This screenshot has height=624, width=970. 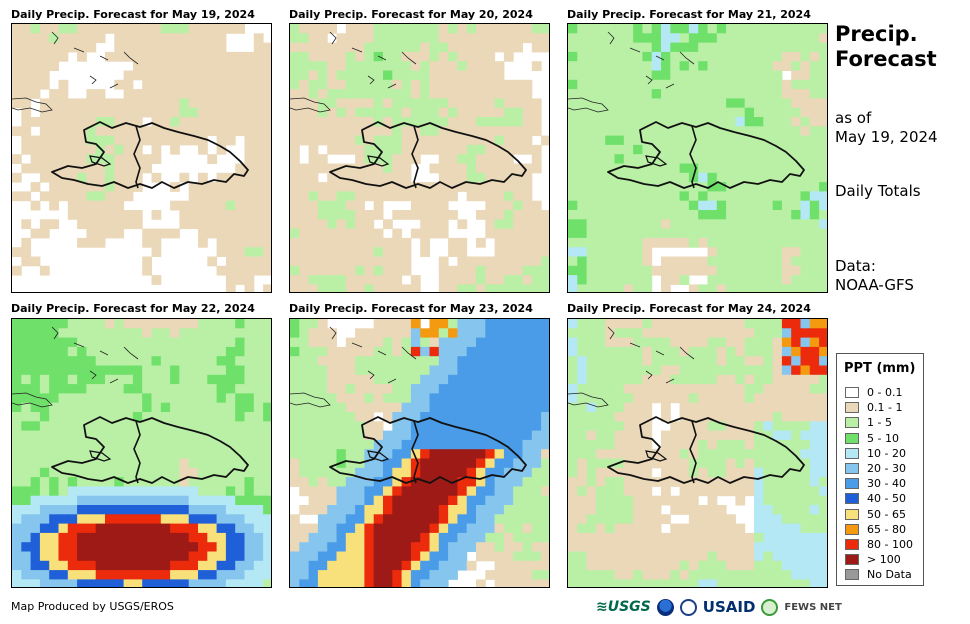 What do you see at coordinates (855, 266) in the screenshot?
I see `data-label: Data:` at bounding box center [855, 266].